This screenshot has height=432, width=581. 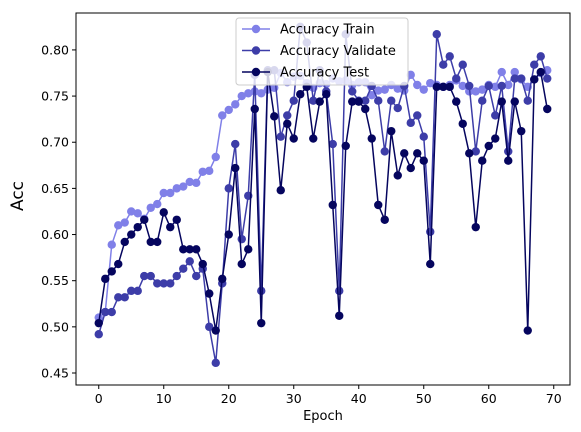 I want to click on y-tick-label: 0.75, so click(x=55, y=96).